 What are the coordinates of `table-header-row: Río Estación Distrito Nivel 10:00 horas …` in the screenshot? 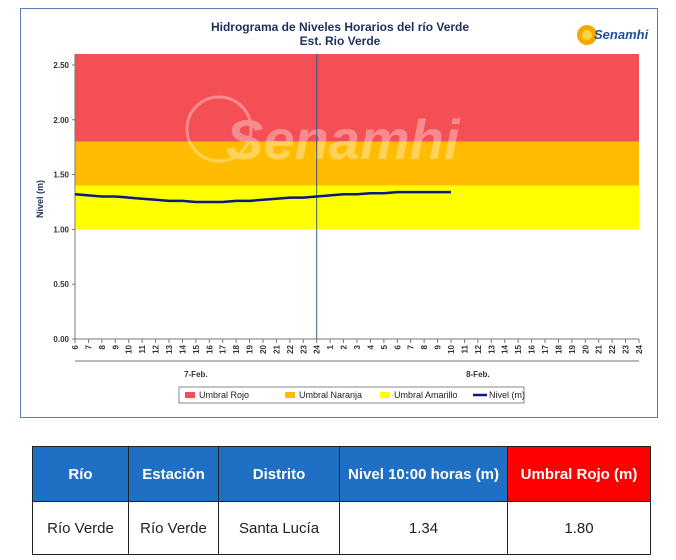 It's located at (341, 474).